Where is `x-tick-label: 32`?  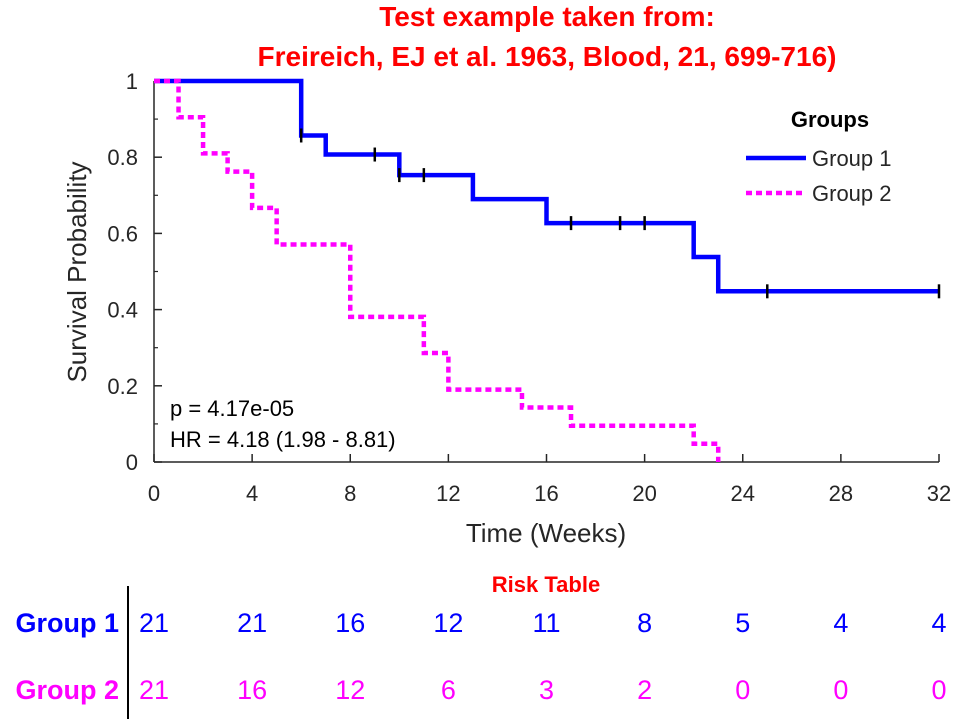 x-tick-label: 32 is located at coordinates (939, 493).